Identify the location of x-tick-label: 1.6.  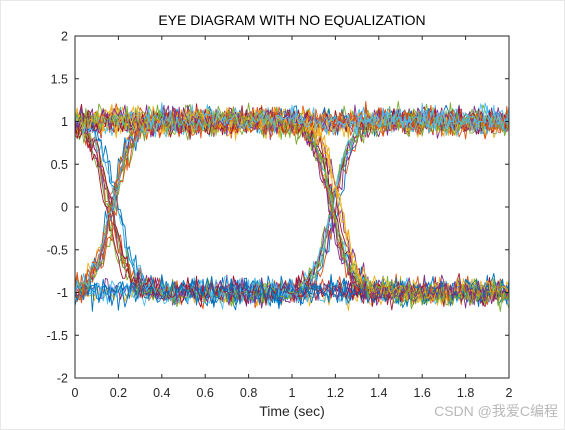
(422, 393).